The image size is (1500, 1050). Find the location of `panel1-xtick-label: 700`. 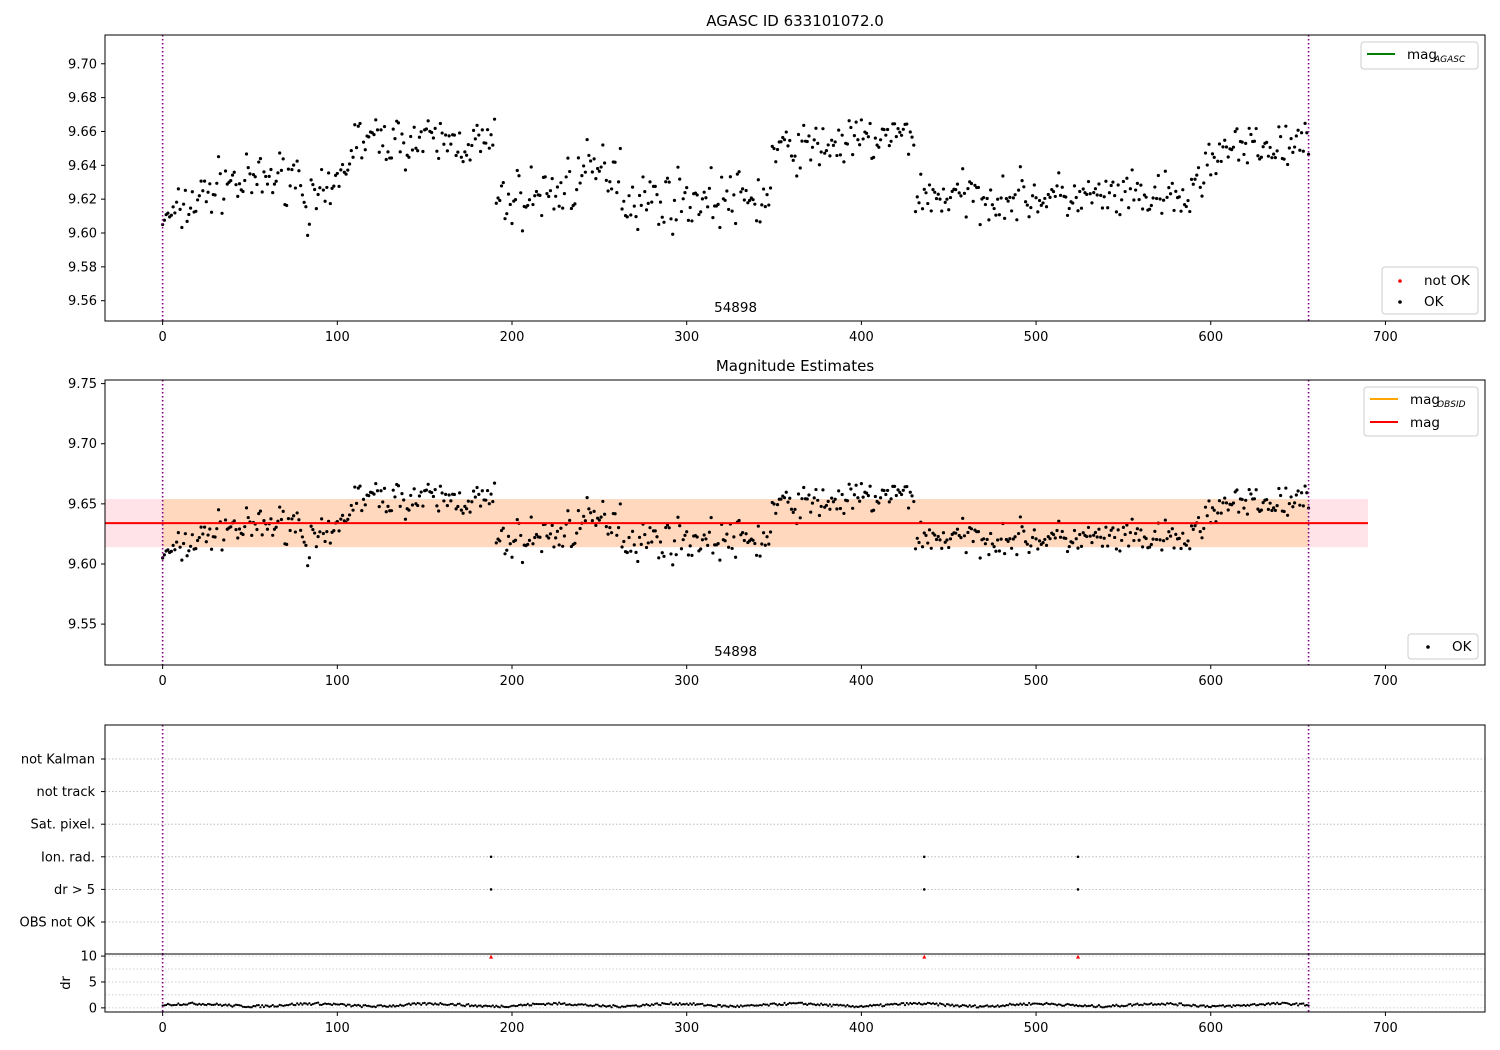

panel1-xtick-label: 700 is located at coordinates (1385, 337).